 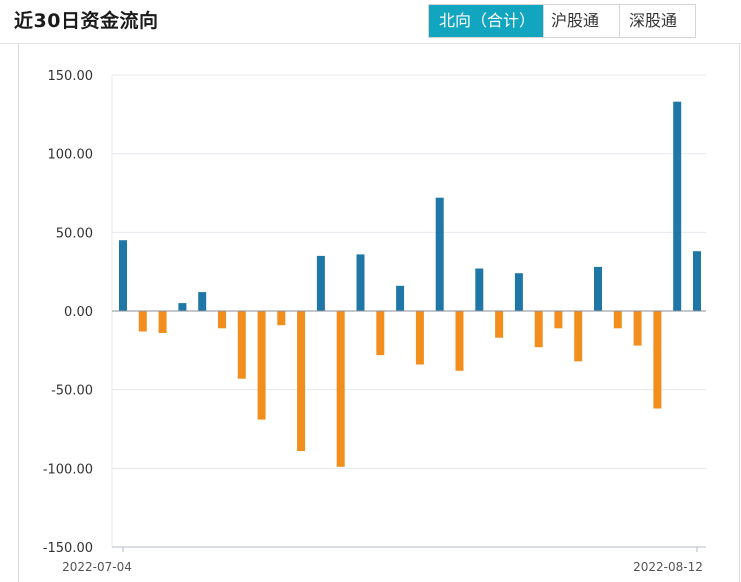 I want to click on tab-group: 北向（合计） 沪股通 深股通, so click(x=562, y=21).